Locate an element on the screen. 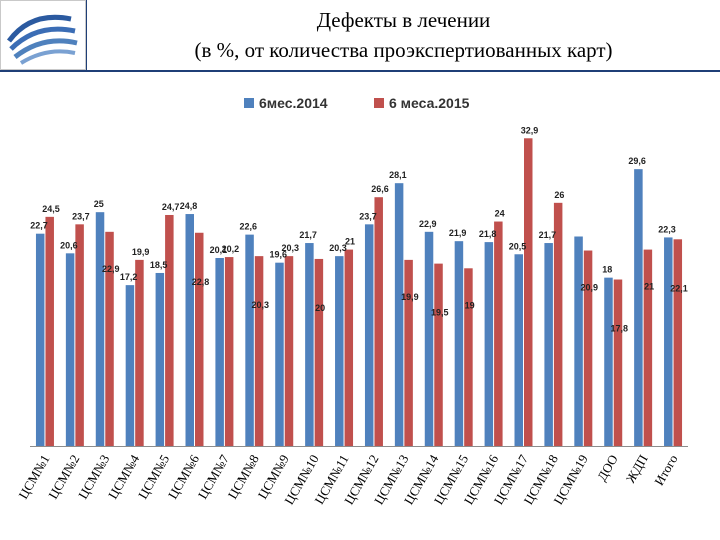 This screenshot has height=540, width=720. data-label-1-15: 21,9 is located at coordinates (458, 233).